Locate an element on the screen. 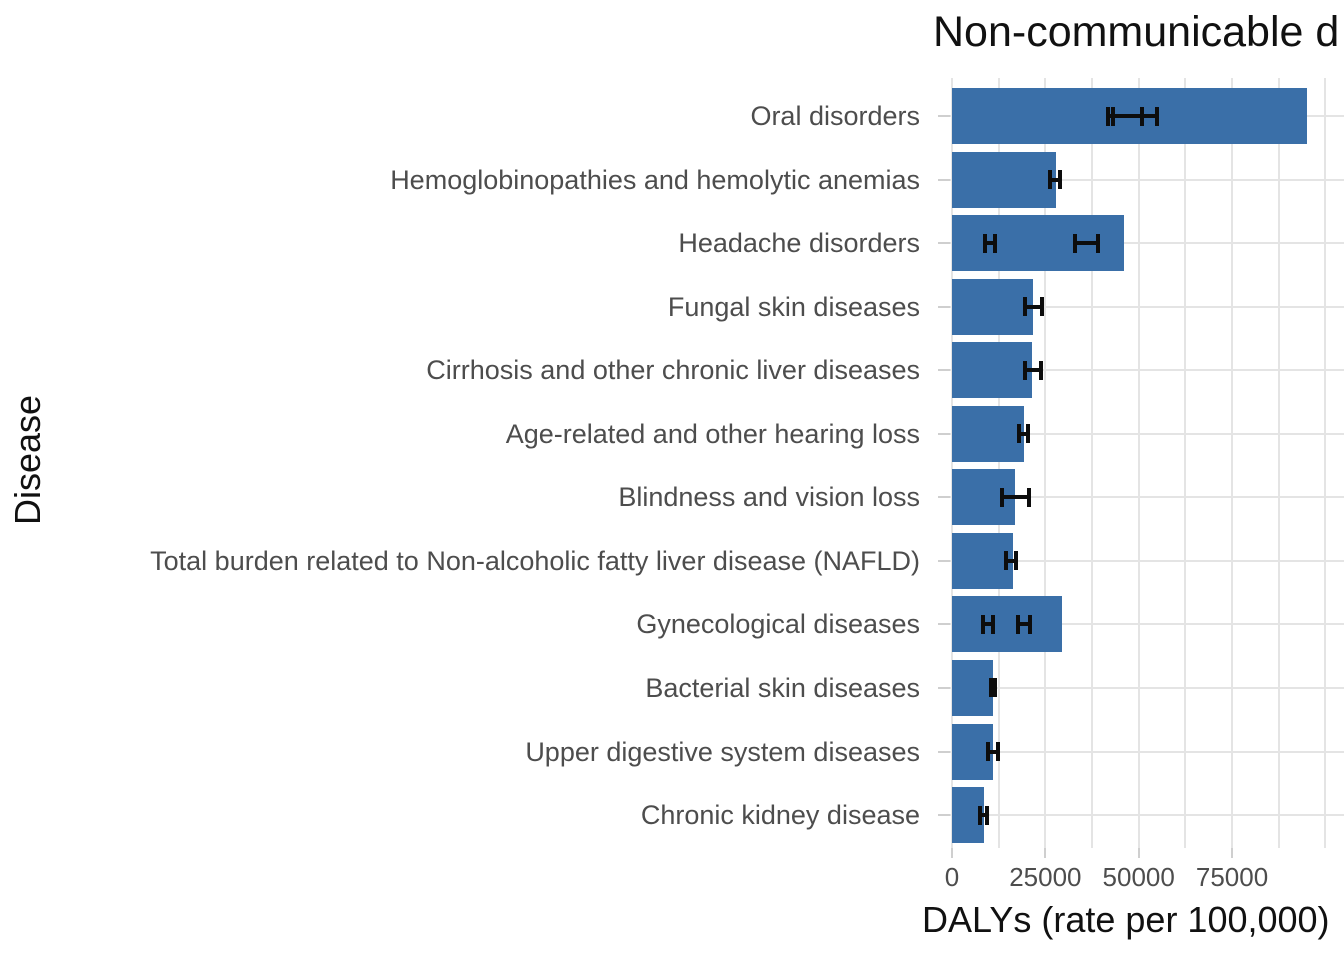 This screenshot has width=1344, height=960. x-tick-label: 0 is located at coordinates (952, 877).